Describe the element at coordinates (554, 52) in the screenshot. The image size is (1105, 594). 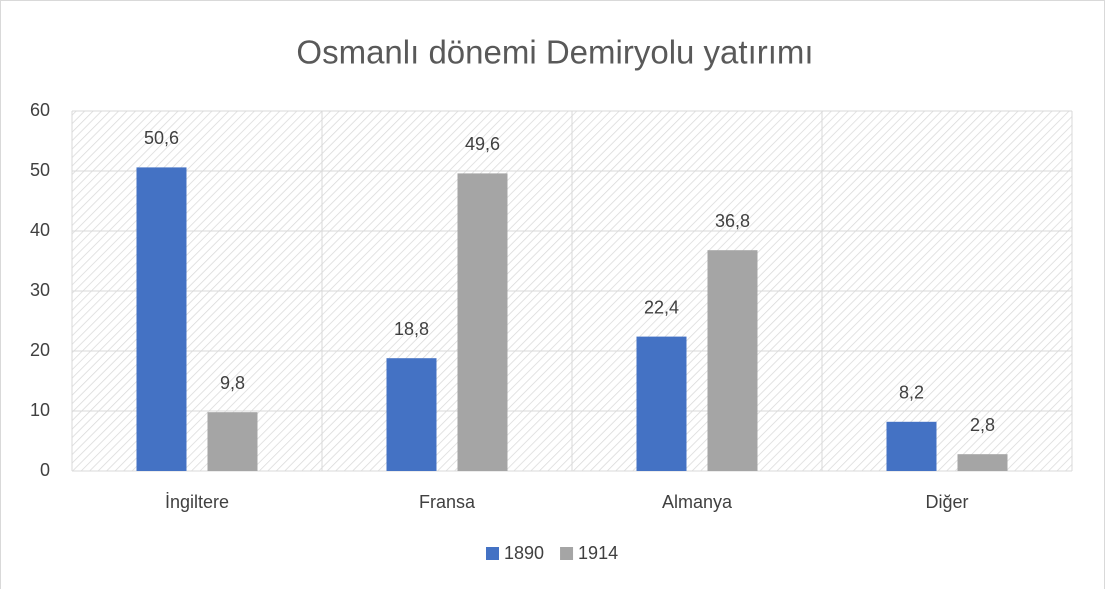
I see `chart-title: Osmanlı dönemi Demiryolu yatırımı` at that location.